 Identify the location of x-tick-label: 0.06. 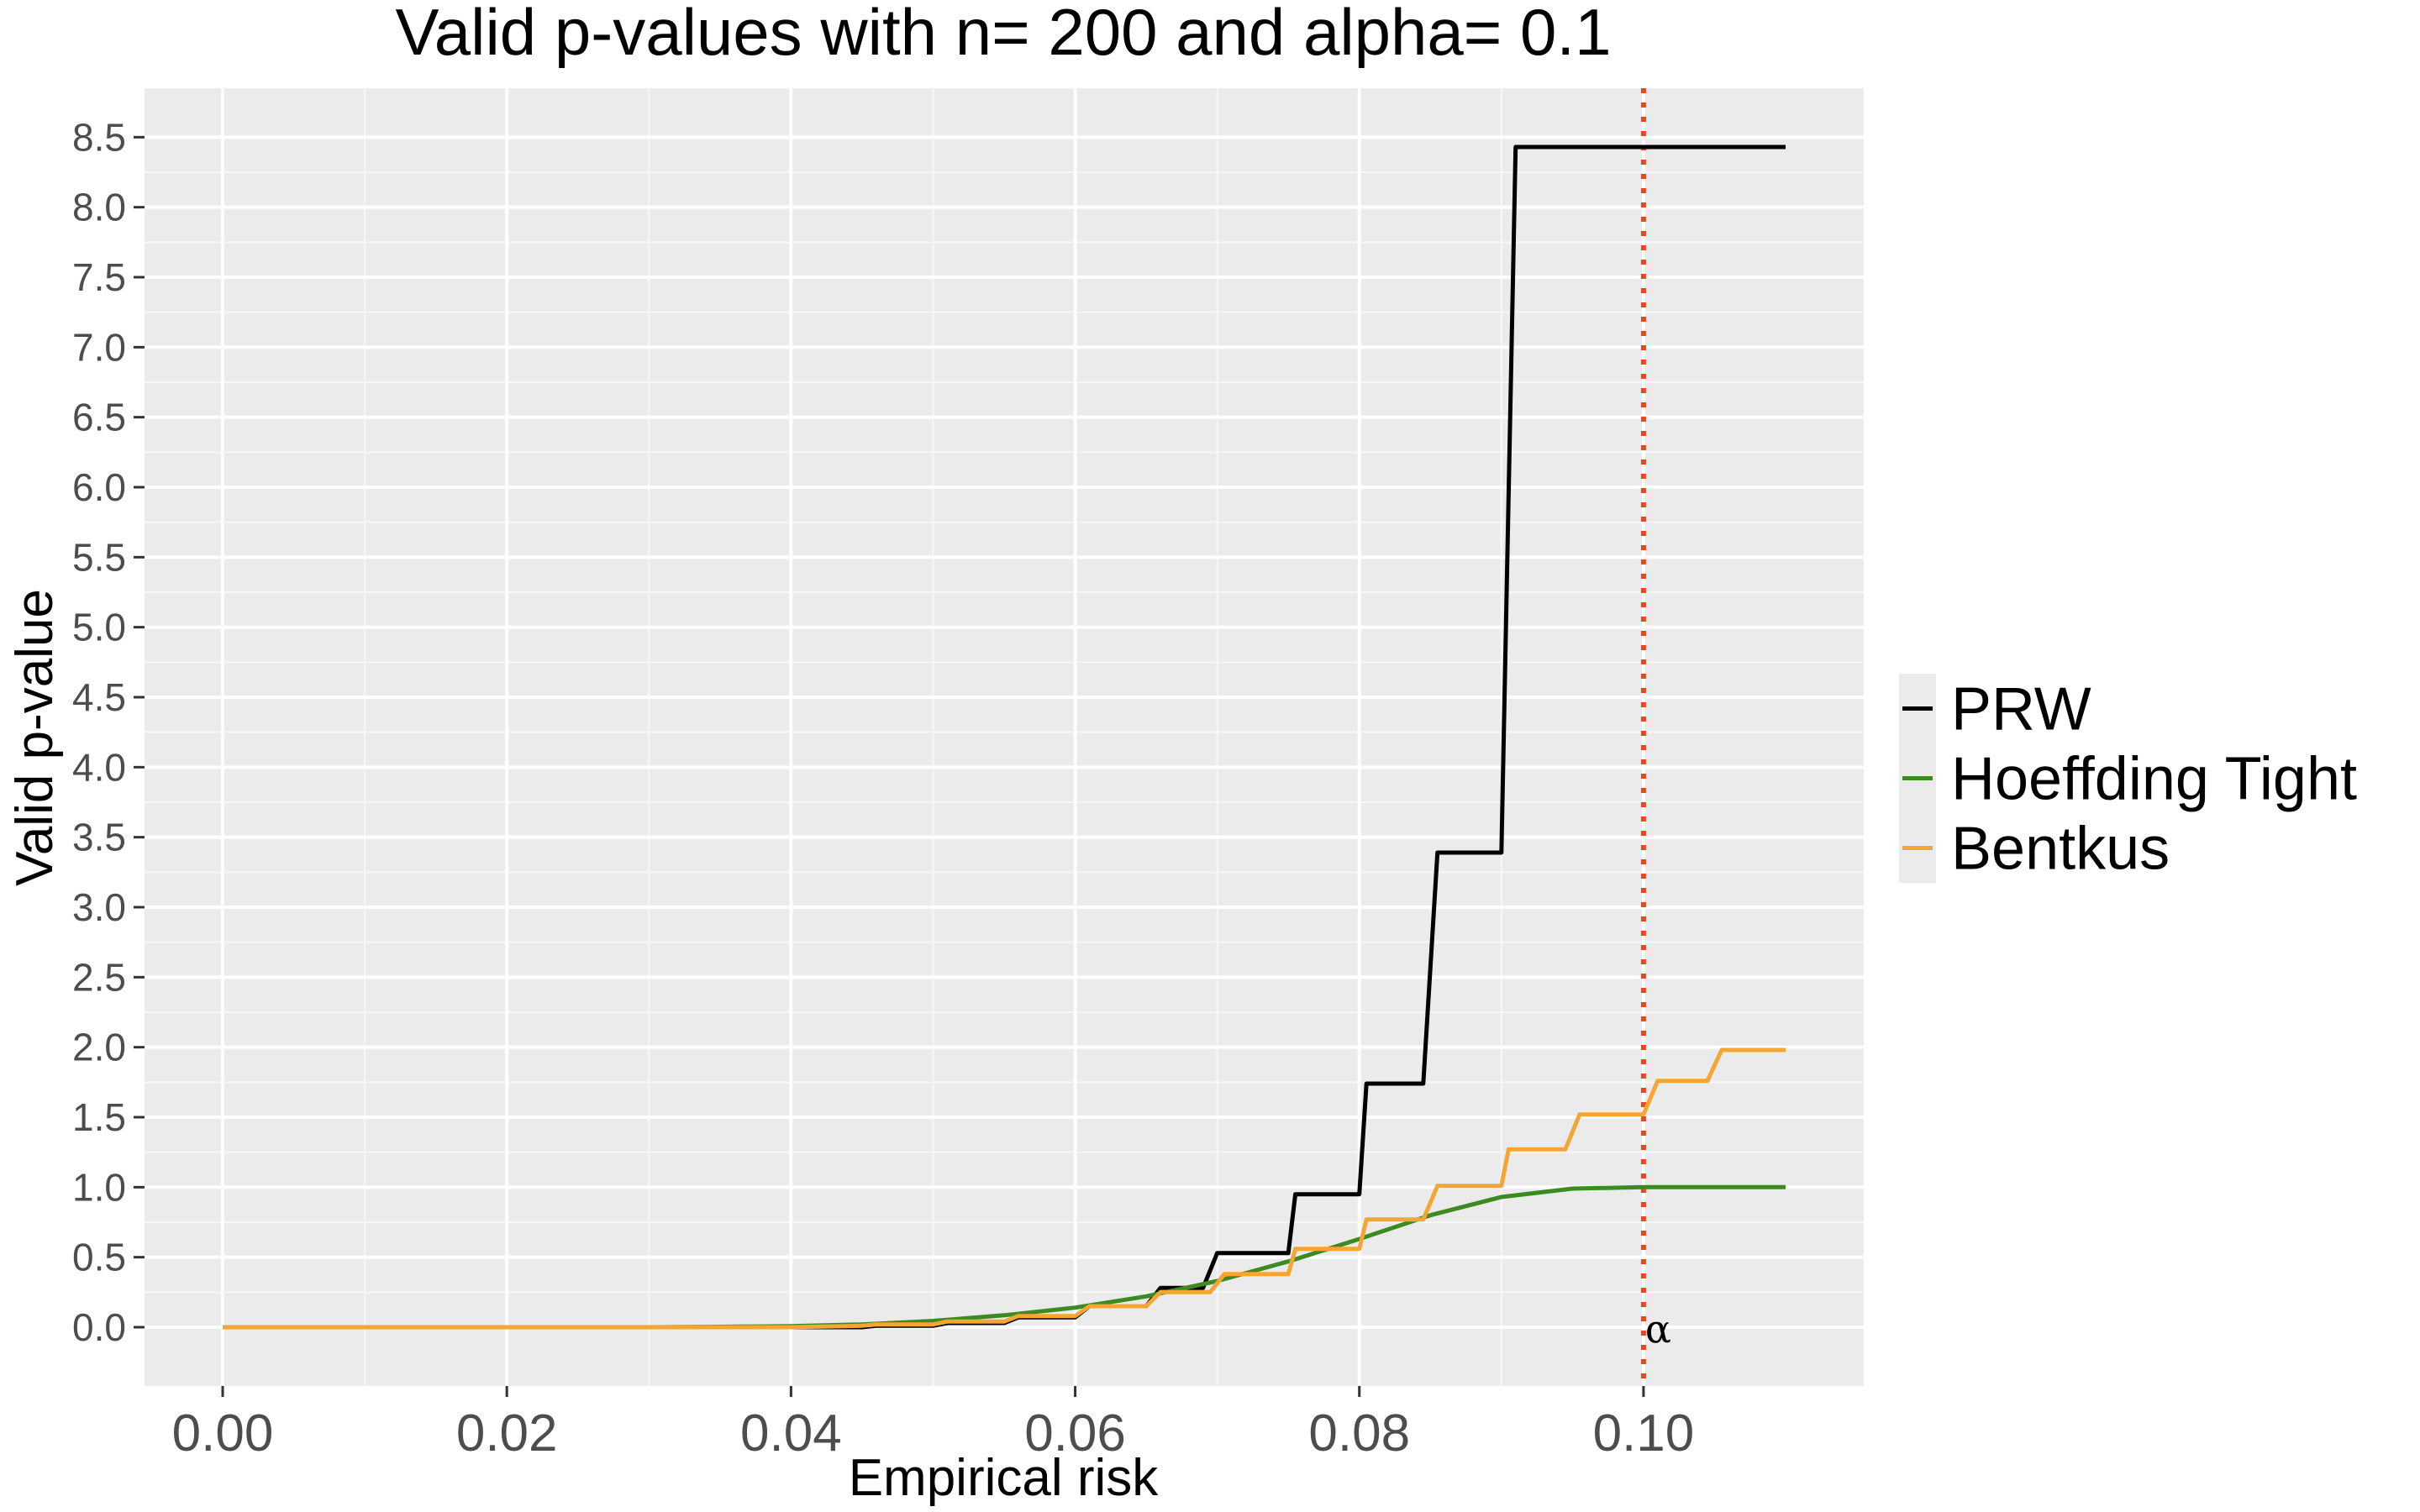
(1075, 1433).